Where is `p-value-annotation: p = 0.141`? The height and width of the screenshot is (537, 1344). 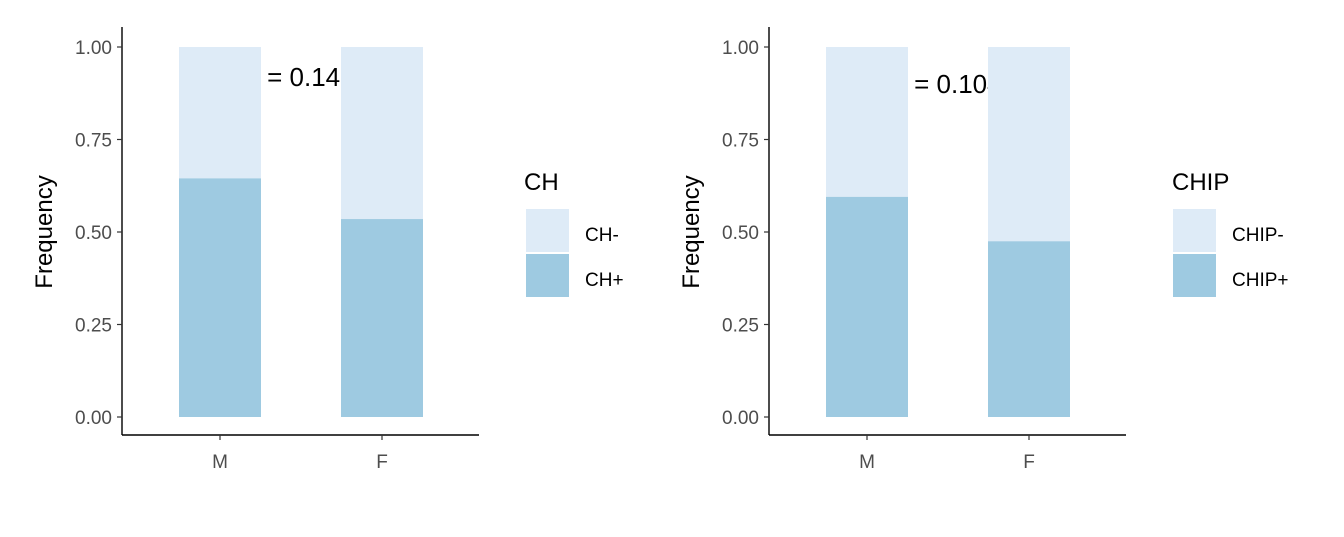
p-value-annotation: p = 0.141 is located at coordinates (299, 77).